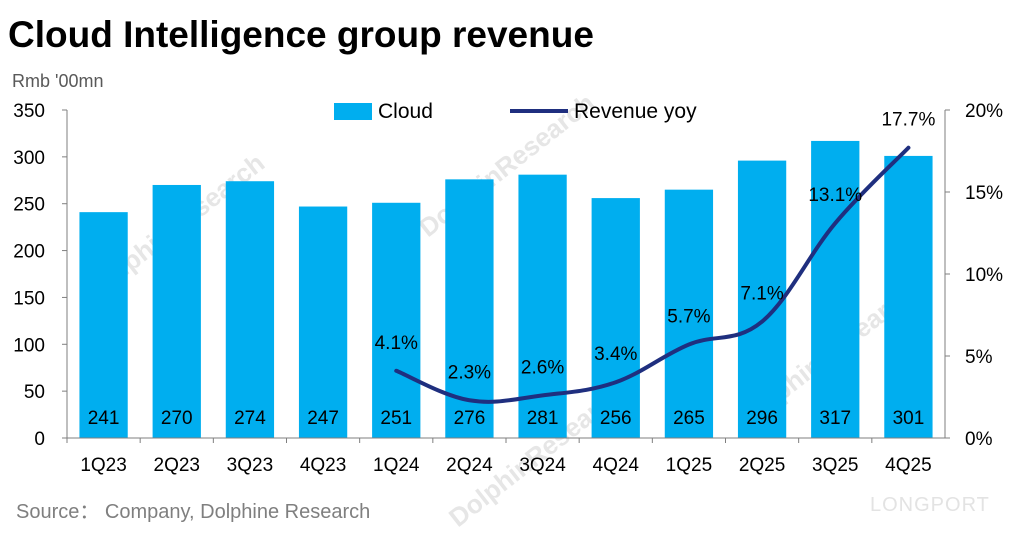 The height and width of the screenshot is (534, 1017). I want to click on x-tick-label: 4Q25, so click(908, 465).